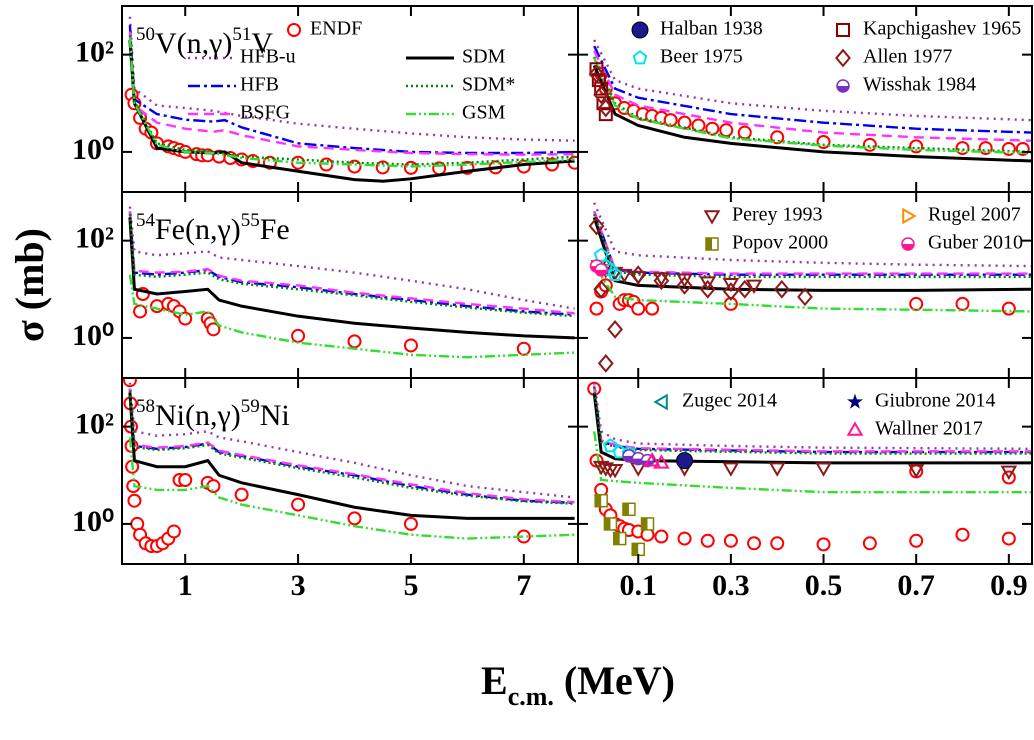  Describe the element at coordinates (298, 585) in the screenshot. I see `x-tick-label: 3` at that location.